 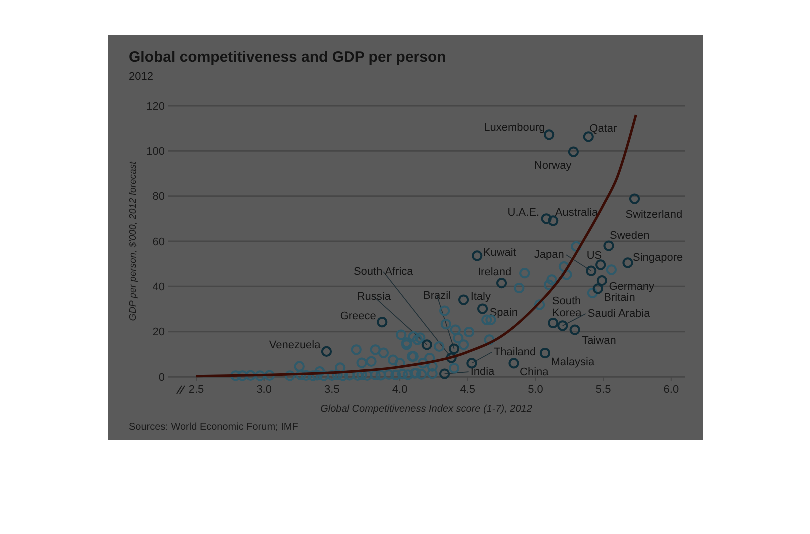 I want to click on annotation: Taiwan, so click(x=599, y=341).